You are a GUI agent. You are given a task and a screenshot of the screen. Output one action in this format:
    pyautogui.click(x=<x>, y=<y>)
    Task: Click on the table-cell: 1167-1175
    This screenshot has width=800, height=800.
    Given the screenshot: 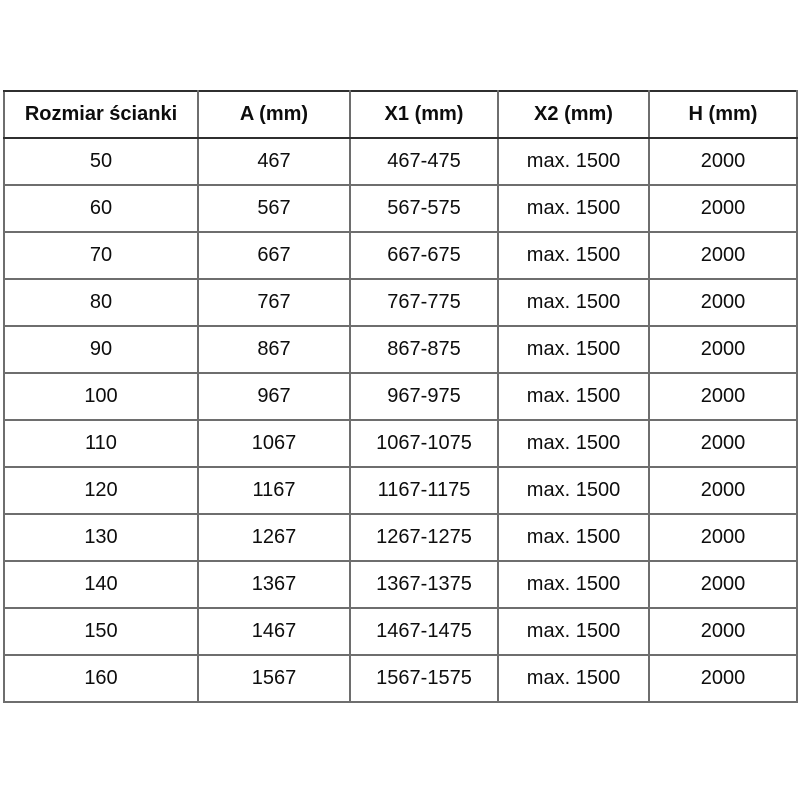 What is the action you would take?
    pyautogui.click(x=424, y=490)
    